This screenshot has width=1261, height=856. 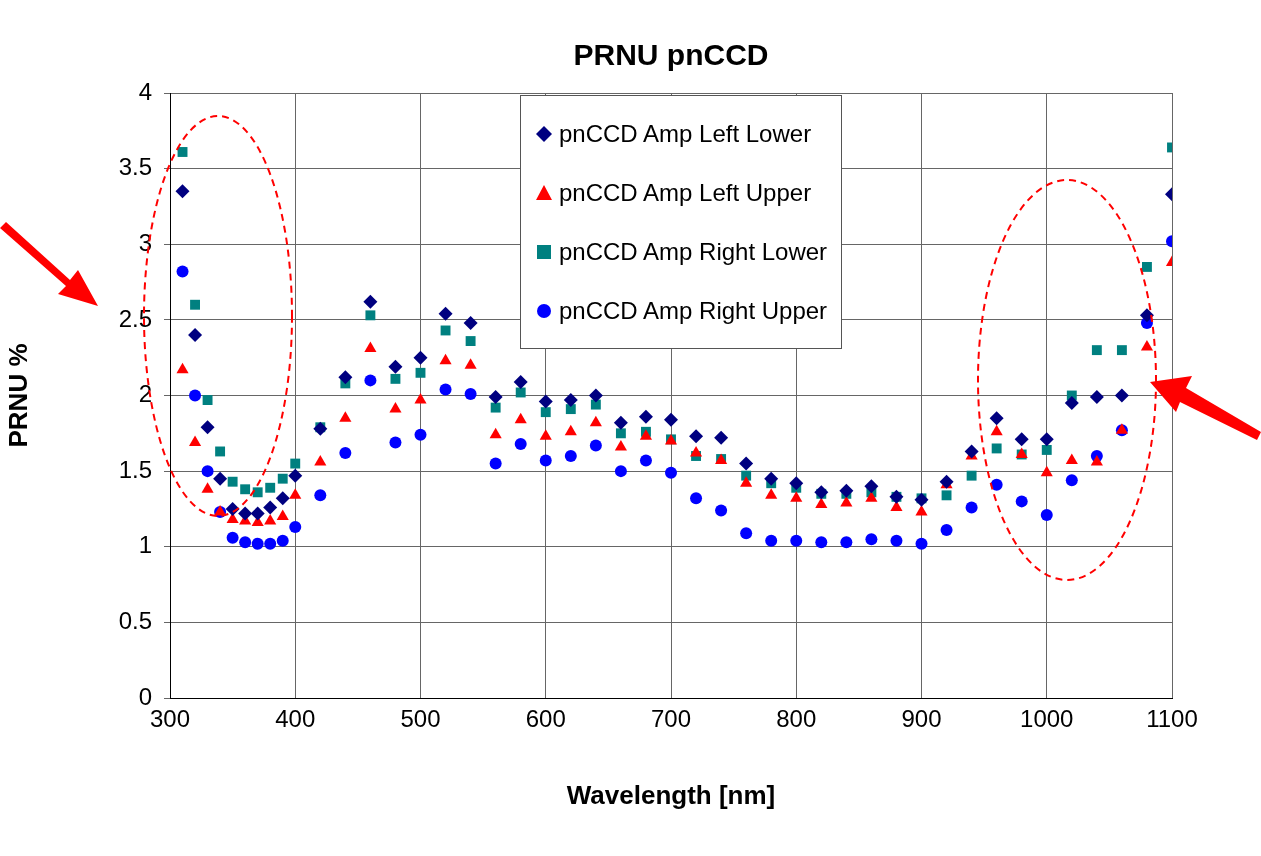 I want to click on legend-label: pnCCD Amp Right Lower, so click(x=693, y=251).